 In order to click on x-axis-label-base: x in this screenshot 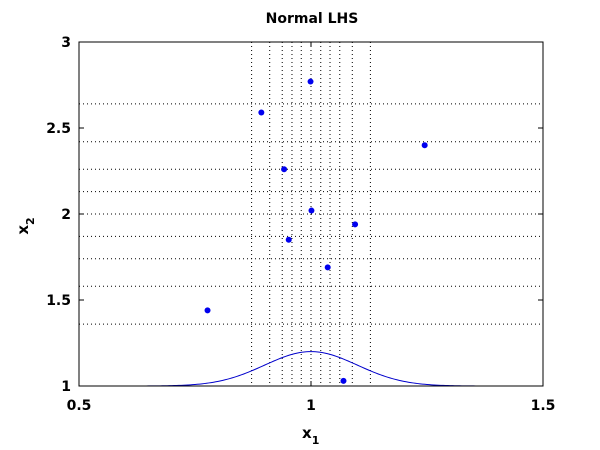, I will do `click(307, 433)`.